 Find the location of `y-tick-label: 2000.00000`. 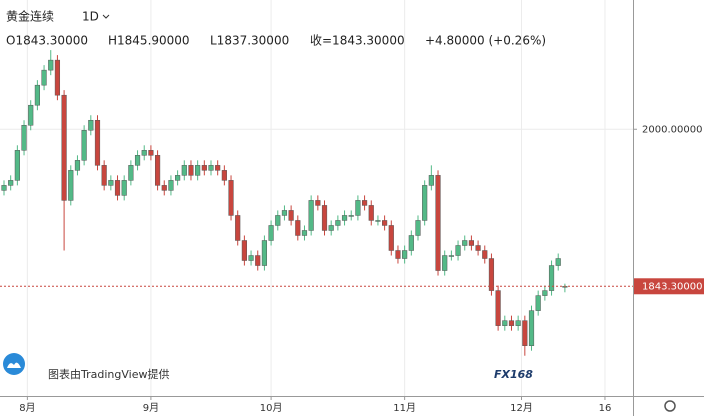

y-tick-label: 2000.00000 is located at coordinates (672, 129).